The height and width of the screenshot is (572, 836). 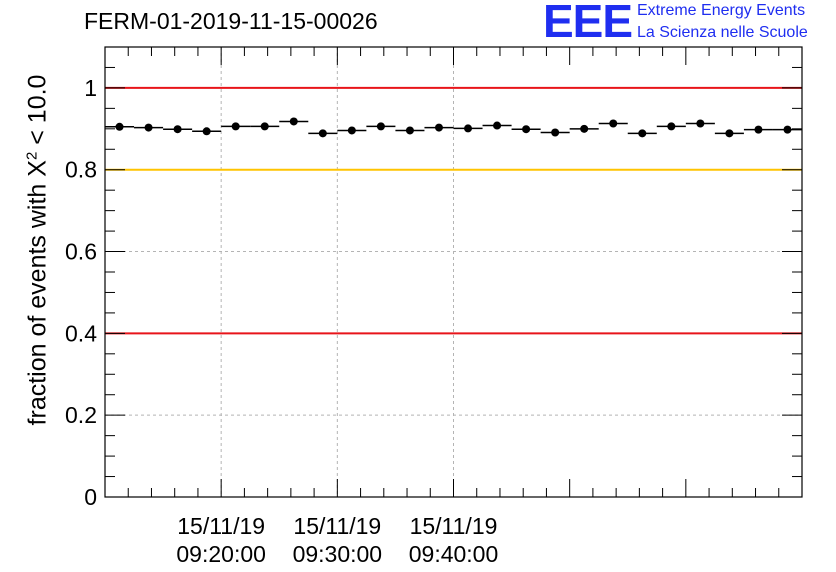 I want to click on x-tick-time: 09:20:00, so click(x=221, y=554).